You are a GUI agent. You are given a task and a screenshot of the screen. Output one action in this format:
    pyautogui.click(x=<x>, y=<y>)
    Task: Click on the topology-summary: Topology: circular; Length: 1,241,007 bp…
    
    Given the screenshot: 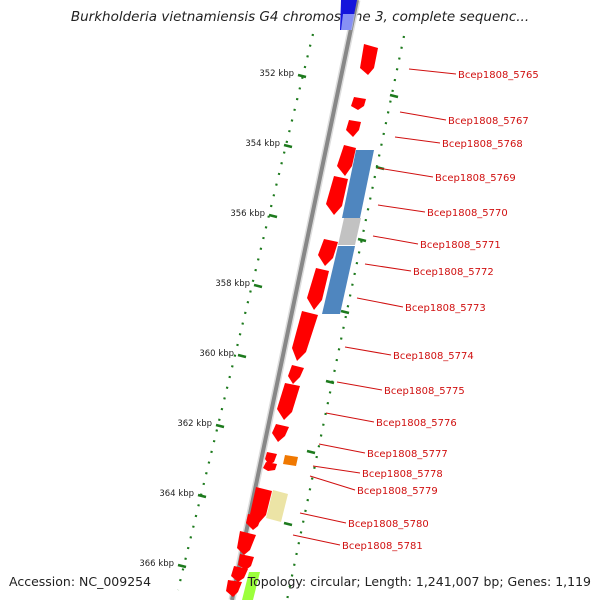 What is the action you would take?
    pyautogui.click(x=419, y=581)
    